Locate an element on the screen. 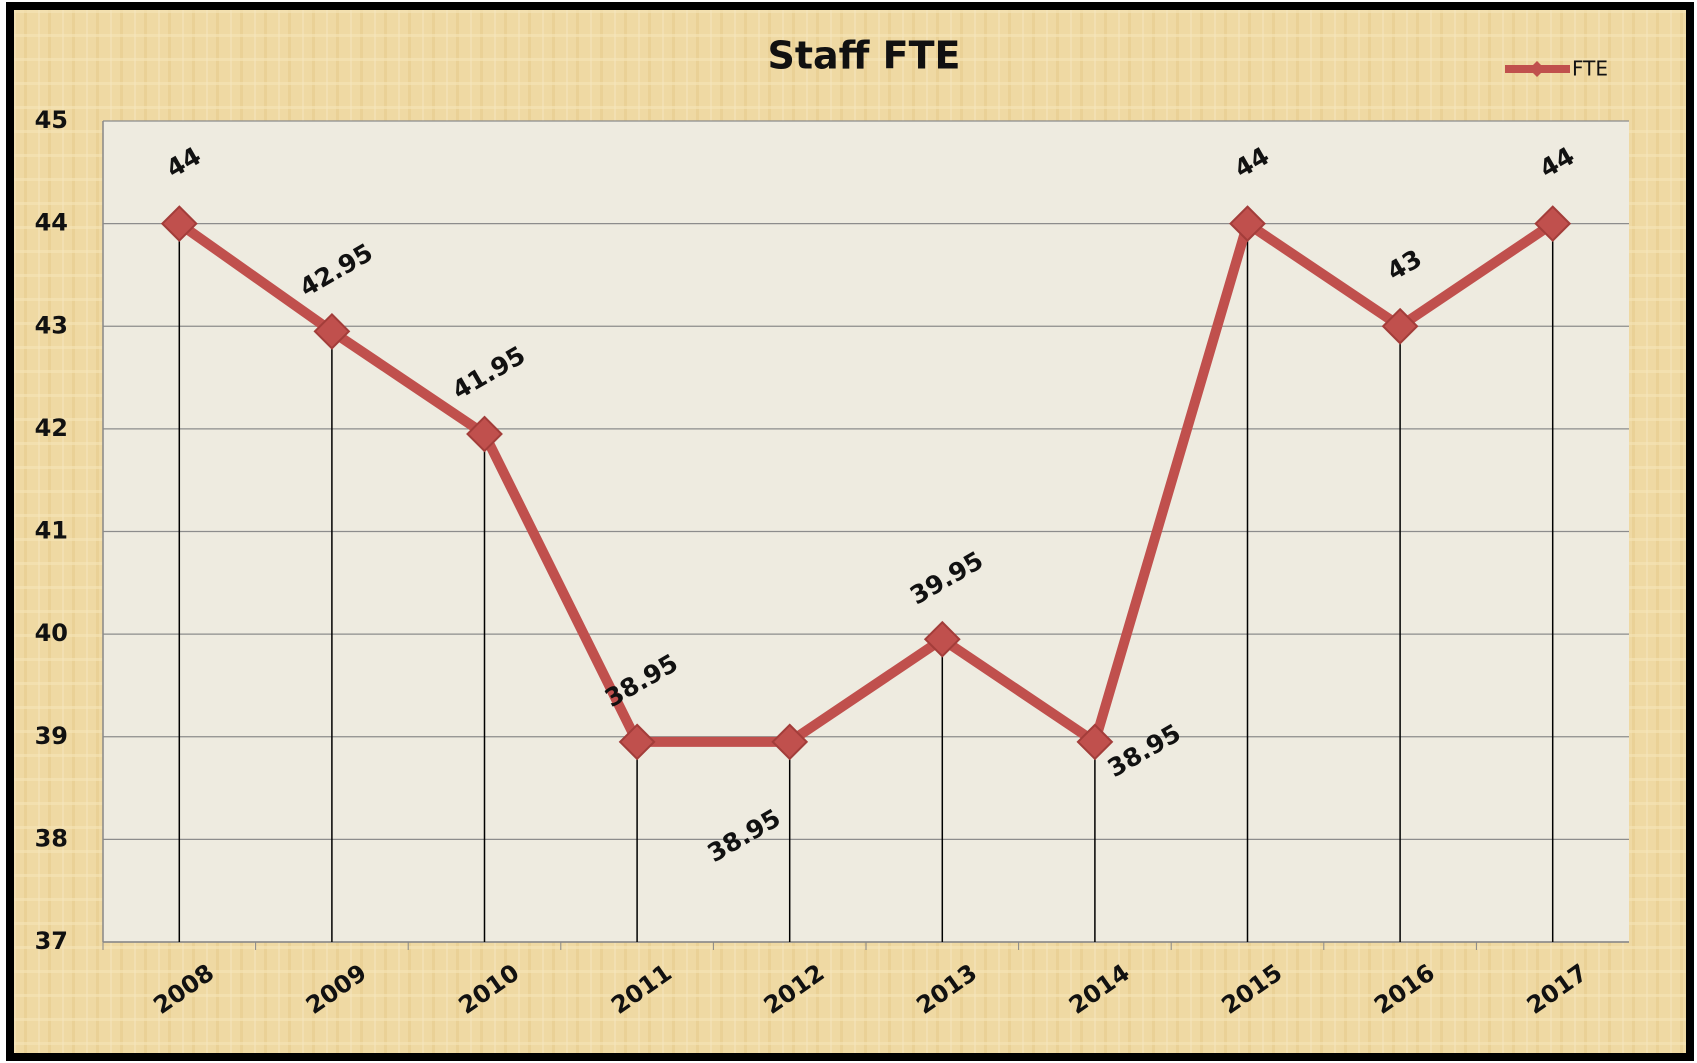 The width and height of the screenshot is (1697, 1063). y-tick-label: 38 is located at coordinates (51, 838).